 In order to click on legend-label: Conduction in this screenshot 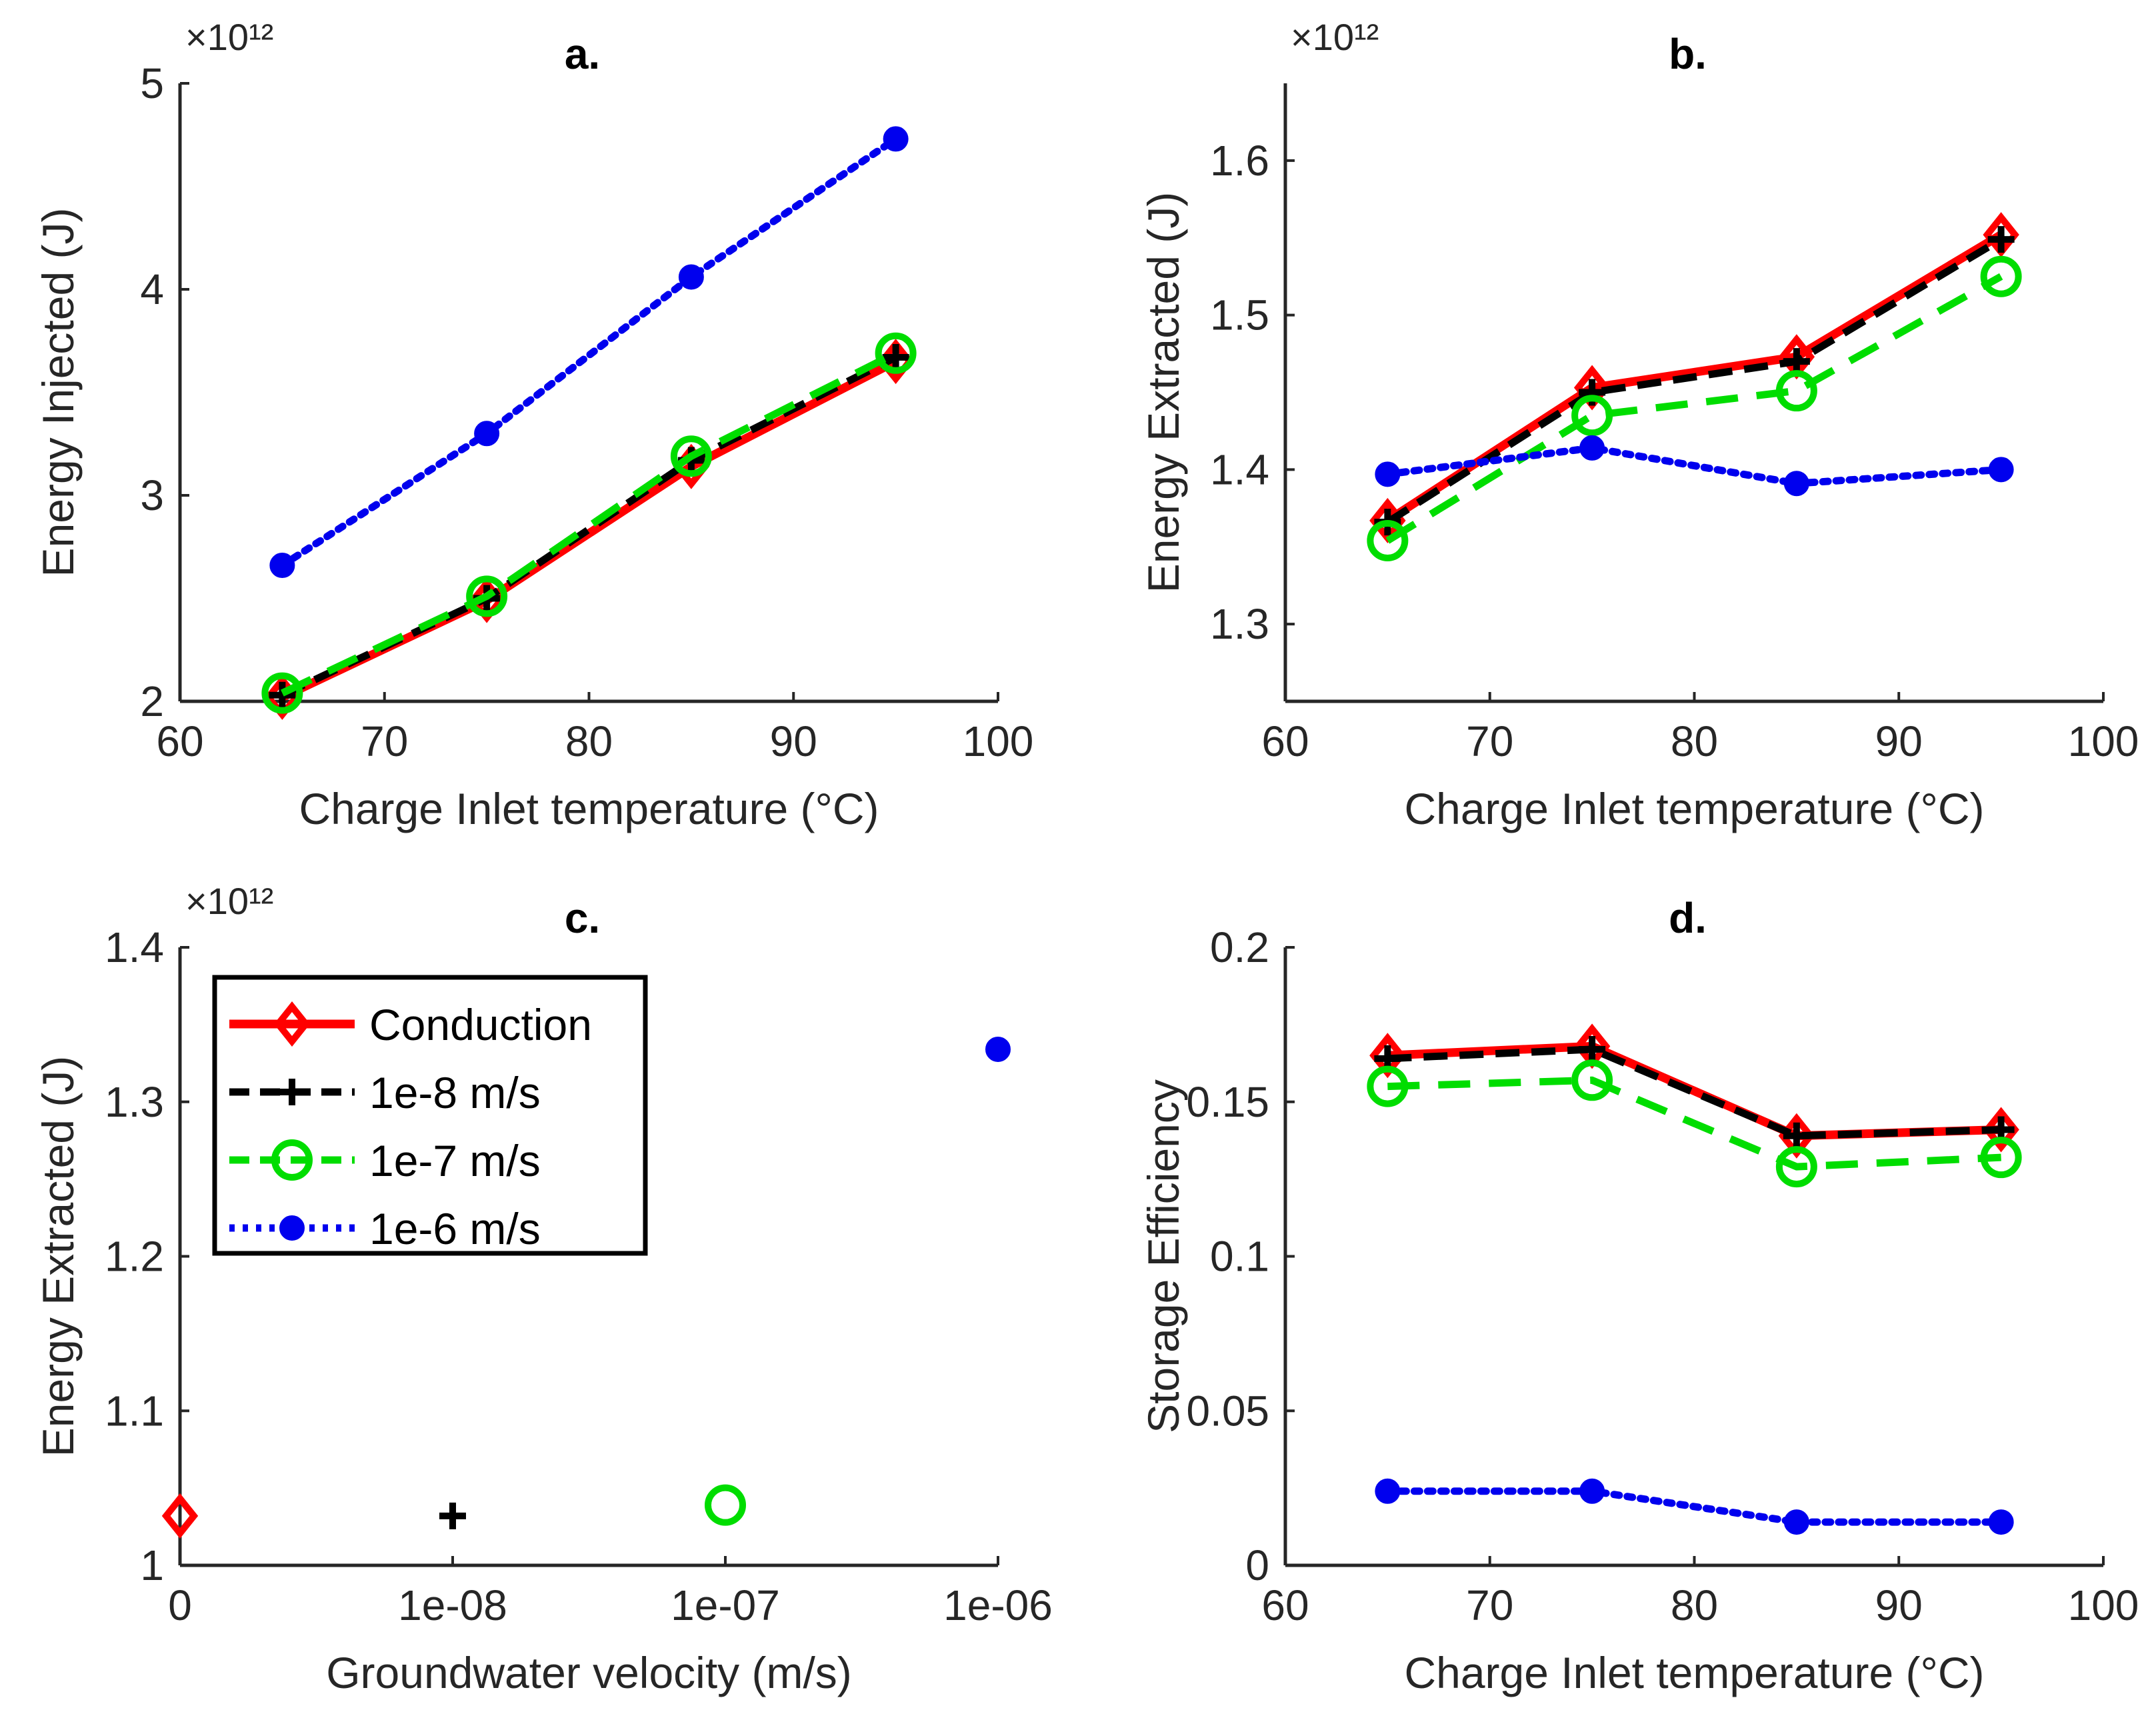, I will do `click(480, 1024)`.